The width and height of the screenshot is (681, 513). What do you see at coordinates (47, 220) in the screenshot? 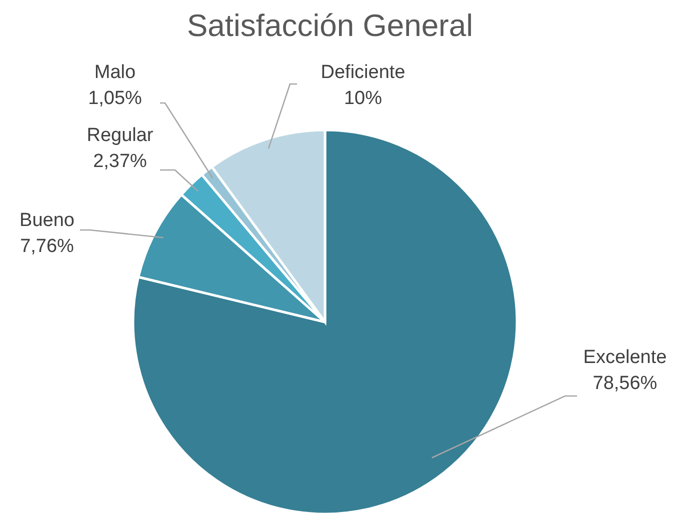
I see `slice-label: Bueno` at bounding box center [47, 220].